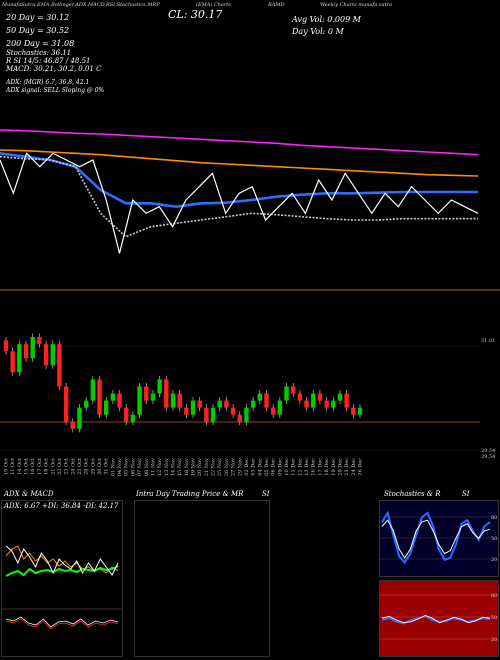 The height and width of the screenshot is (660, 500). I want to click on x-tick-label: 21 Nov, so click(207, 467).